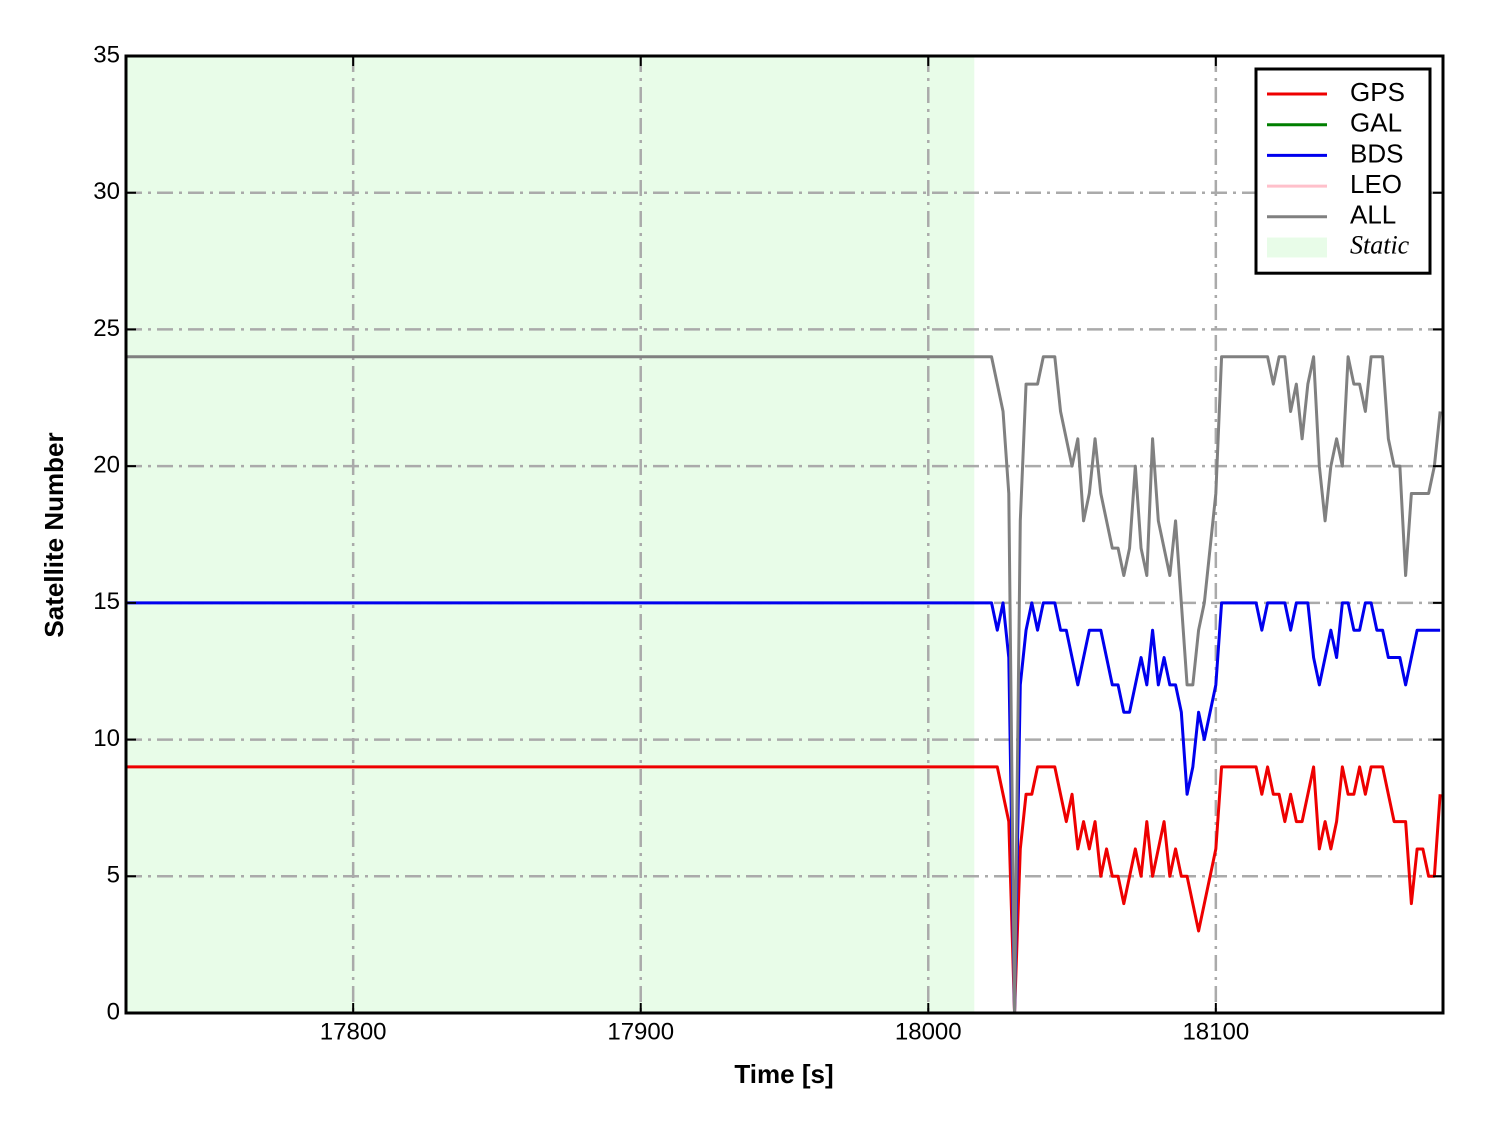 The image size is (1488, 1133). Describe the element at coordinates (1380, 244) in the screenshot. I see `legend-label: Static` at that location.